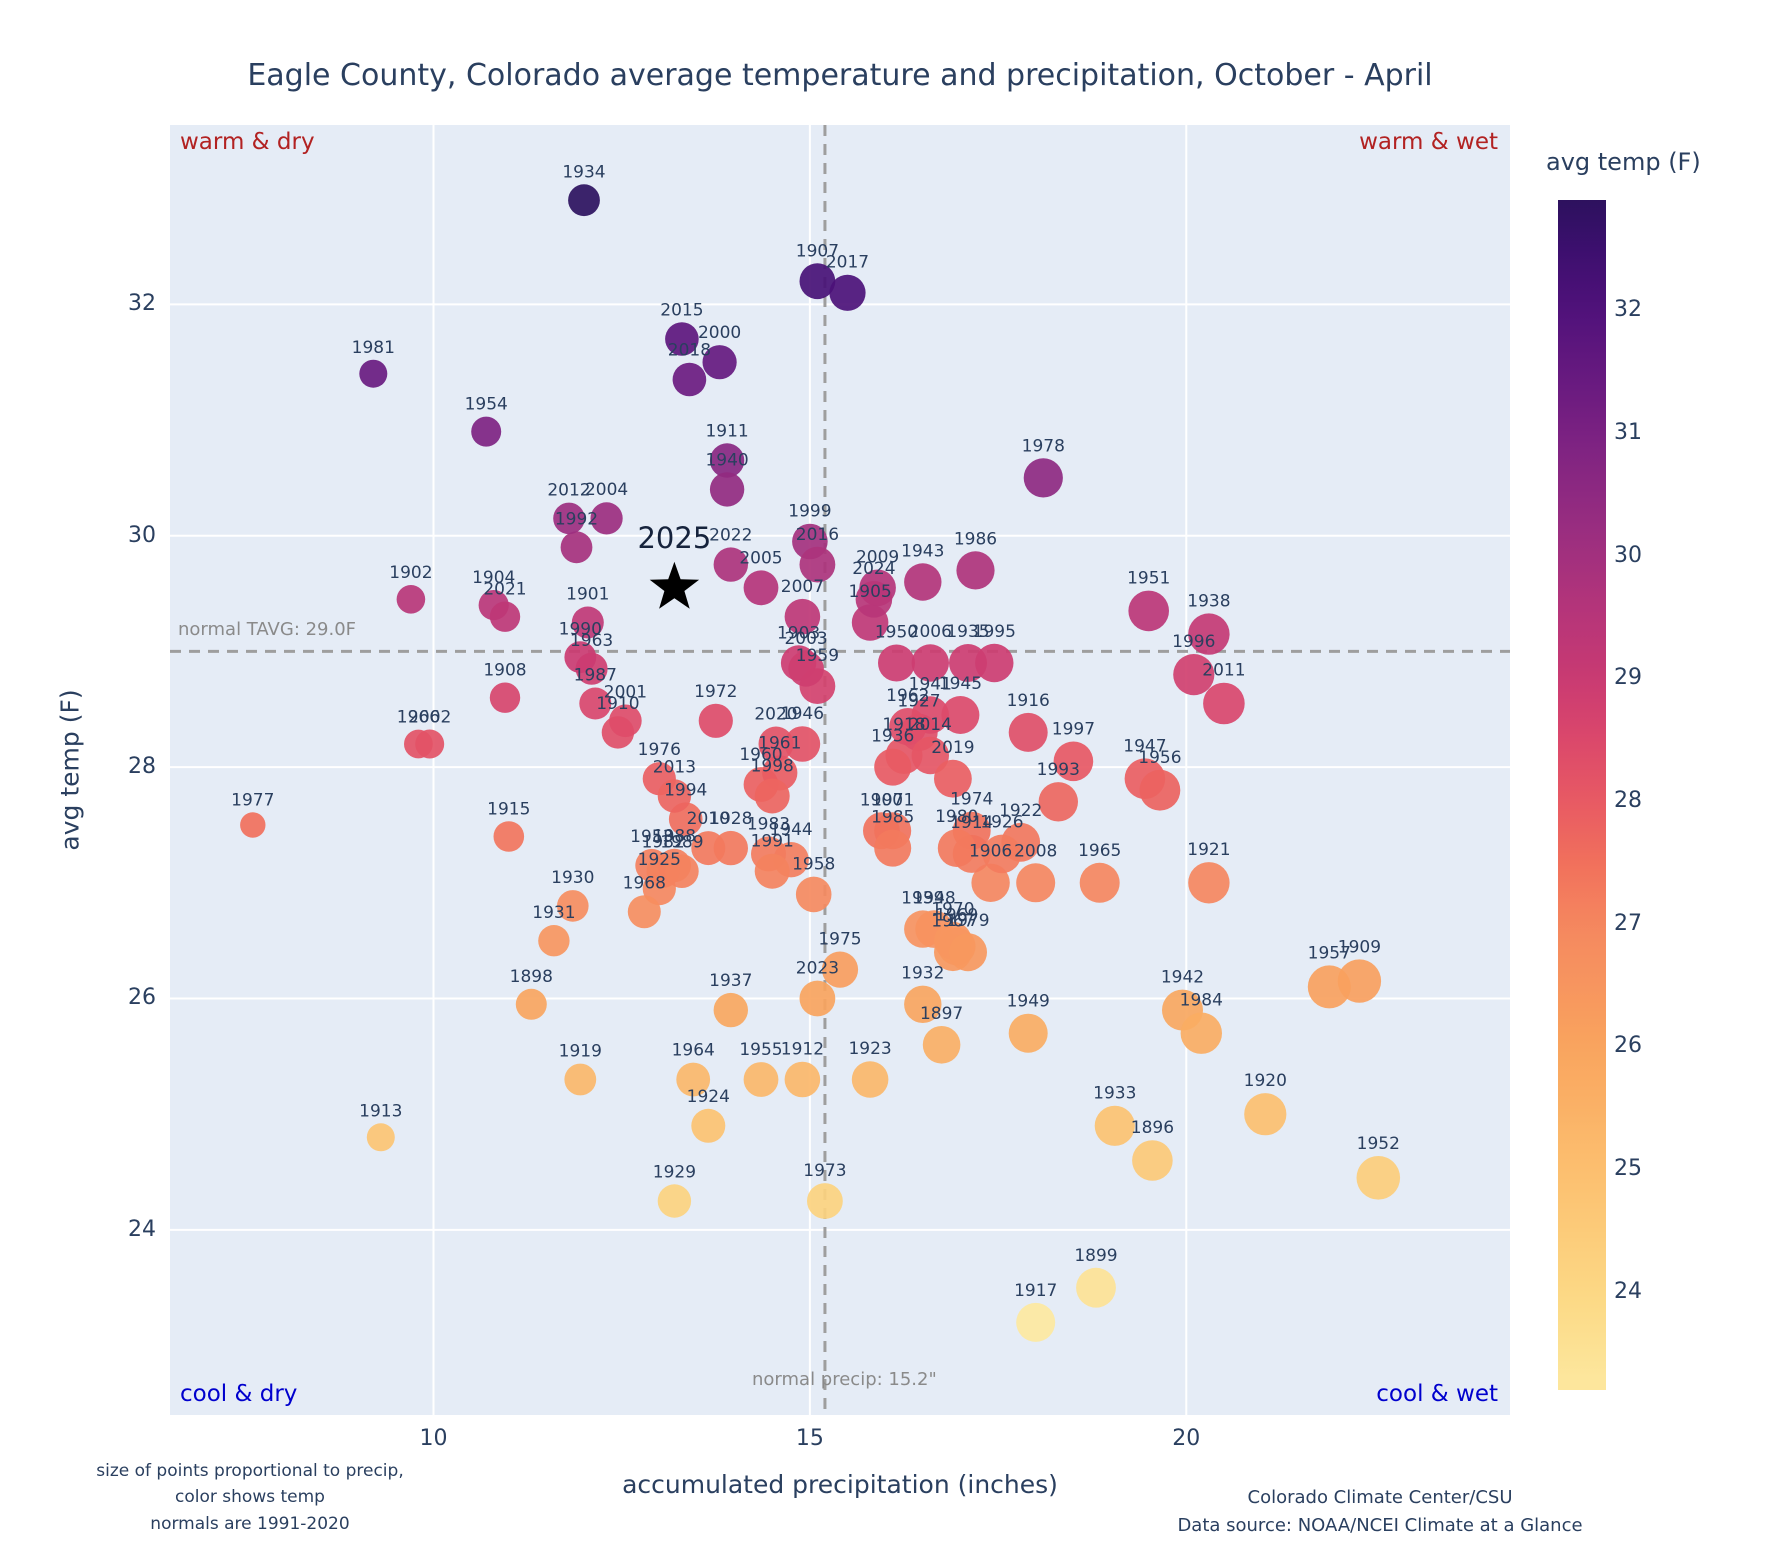 The width and height of the screenshot is (1772, 1564). Describe the element at coordinates (569, 518) in the screenshot. I see `data-point-2012` at that location.